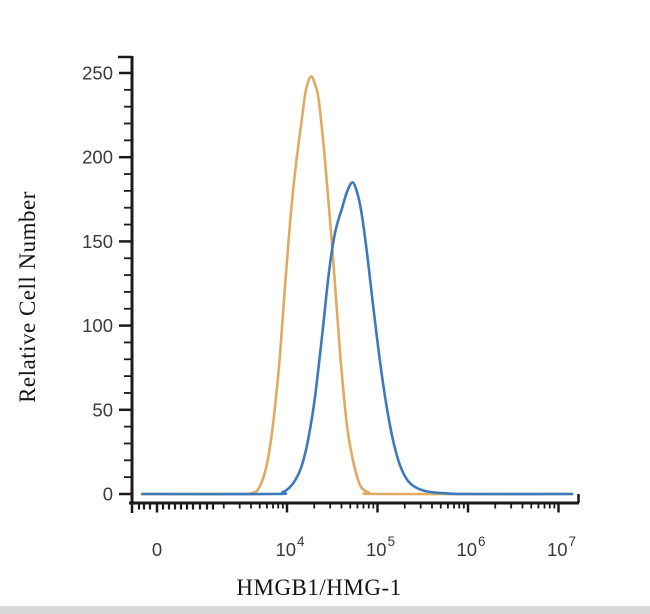  What do you see at coordinates (325, 610) in the screenshot?
I see `image-bottom-border` at bounding box center [325, 610].